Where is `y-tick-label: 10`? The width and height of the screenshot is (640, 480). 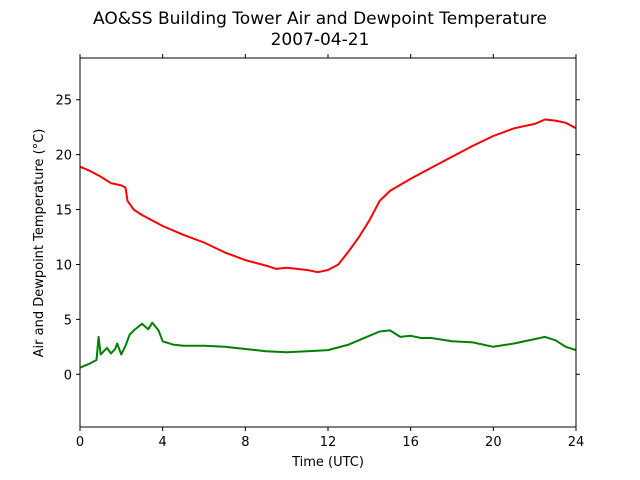 y-tick-label: 10 is located at coordinates (63, 265).